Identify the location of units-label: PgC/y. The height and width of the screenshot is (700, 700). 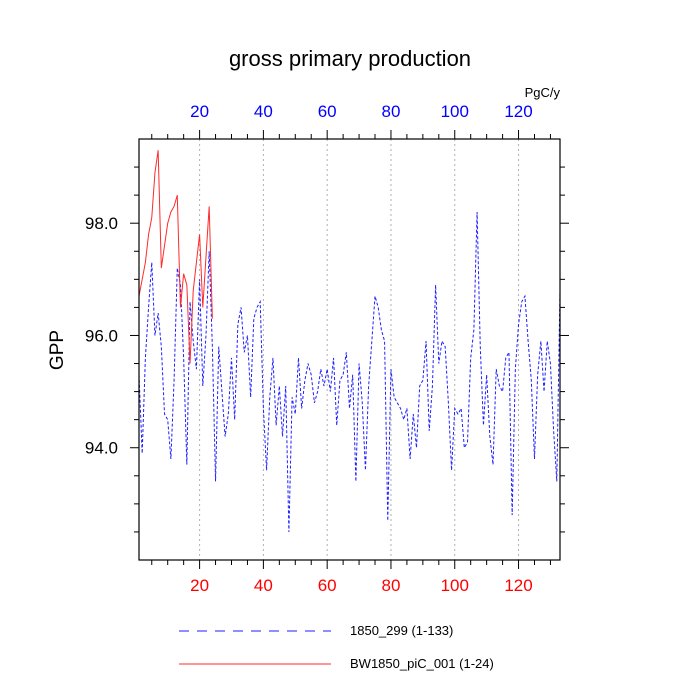
(543, 92).